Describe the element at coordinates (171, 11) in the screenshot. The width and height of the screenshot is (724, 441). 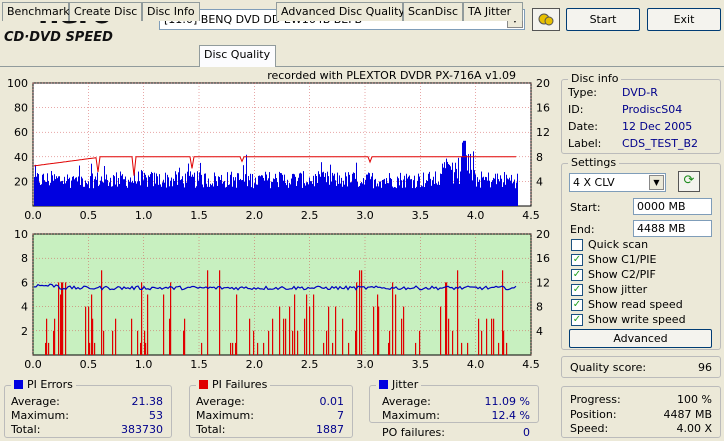
I see `tab-disc-info: Disc Info` at that location.